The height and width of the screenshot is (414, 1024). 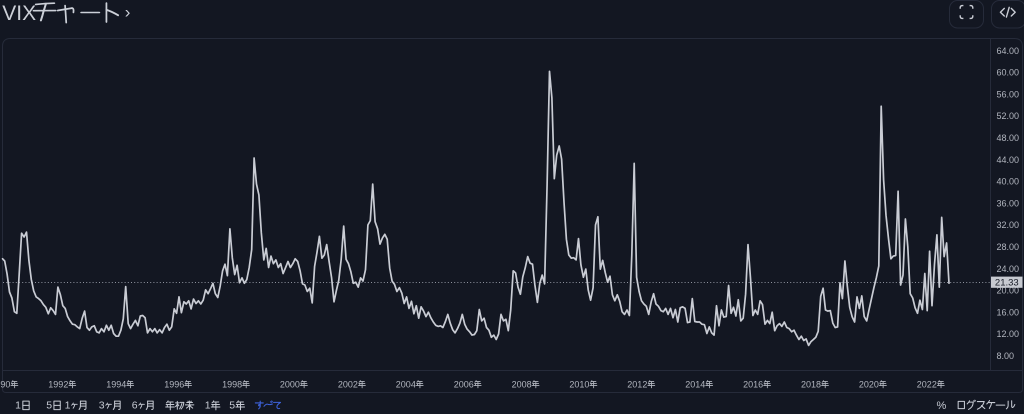 What do you see at coordinates (1008, 247) in the screenshot?
I see `svg-text: 28.00` at bounding box center [1008, 247].